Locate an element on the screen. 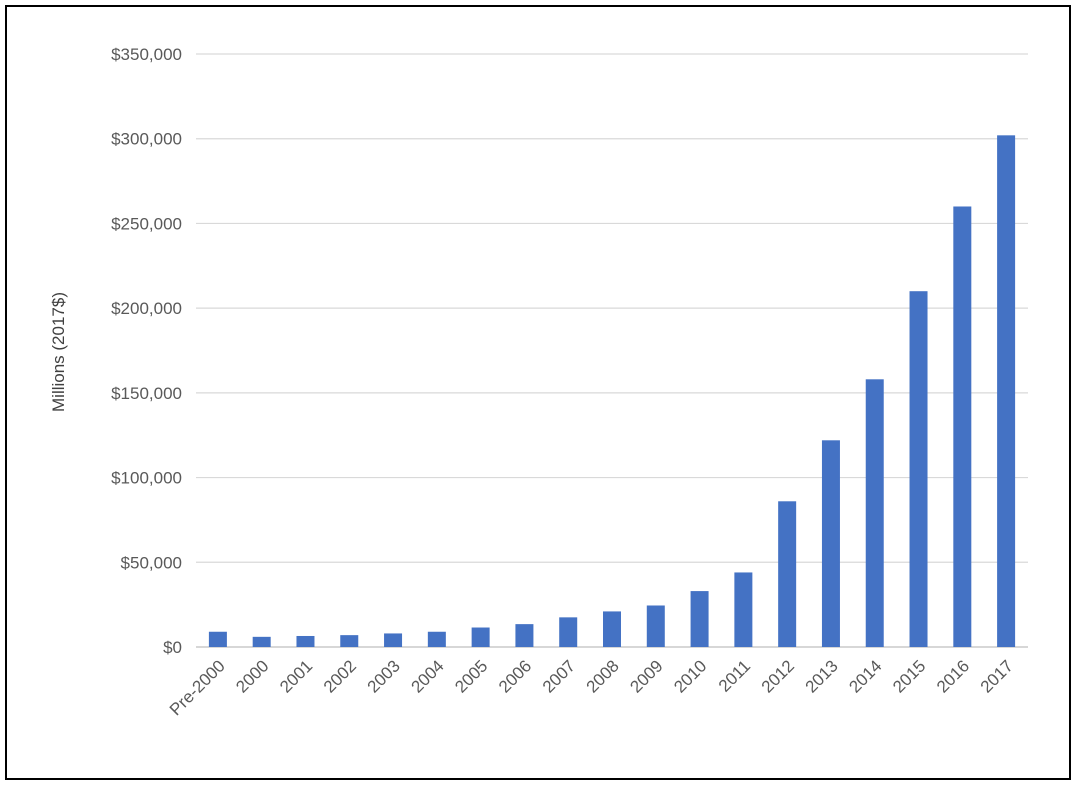 This screenshot has width=1080, height=788. x-tick-label: 2014 is located at coordinates (865, 676).